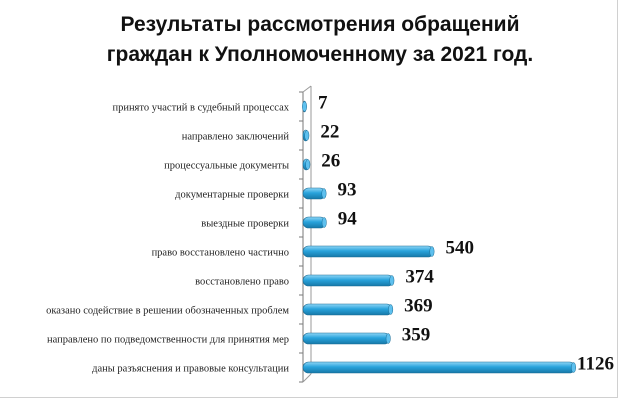 This screenshot has width=622, height=402. I want to click on data-label: 1126, so click(595, 364).